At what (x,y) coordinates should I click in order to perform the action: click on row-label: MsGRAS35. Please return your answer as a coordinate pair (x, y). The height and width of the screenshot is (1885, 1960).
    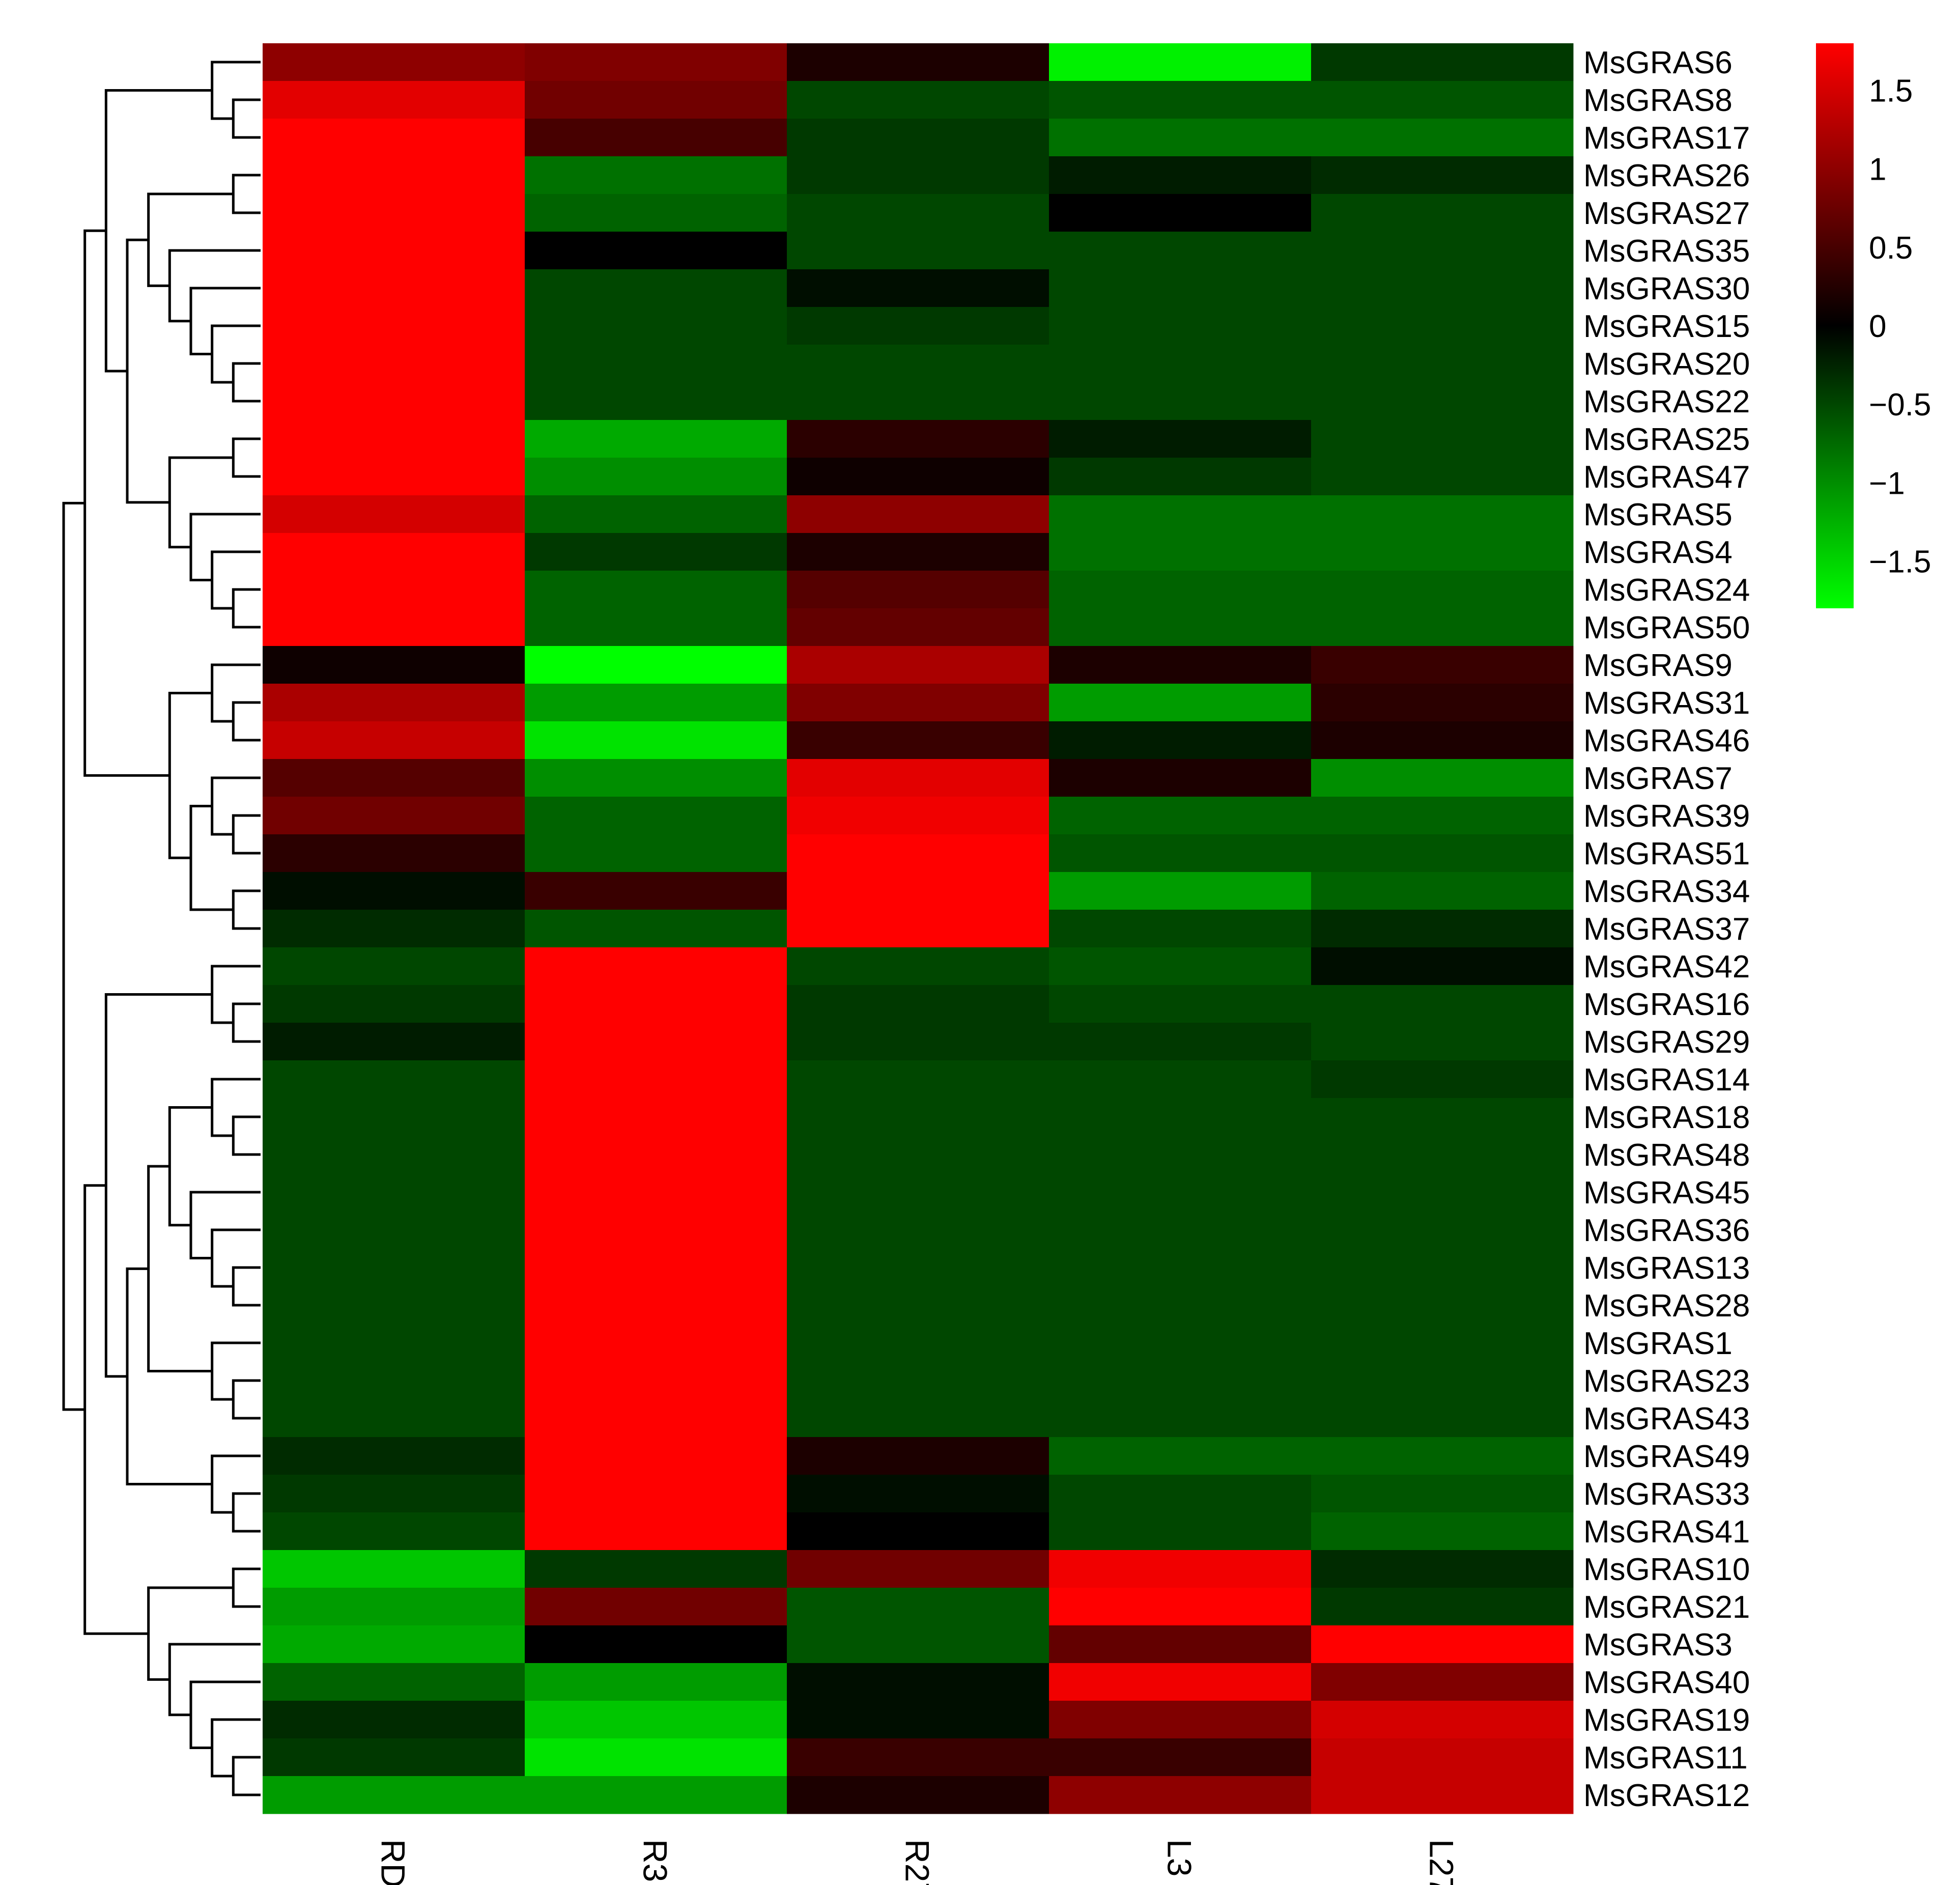
    Looking at the image, I should click on (1667, 251).